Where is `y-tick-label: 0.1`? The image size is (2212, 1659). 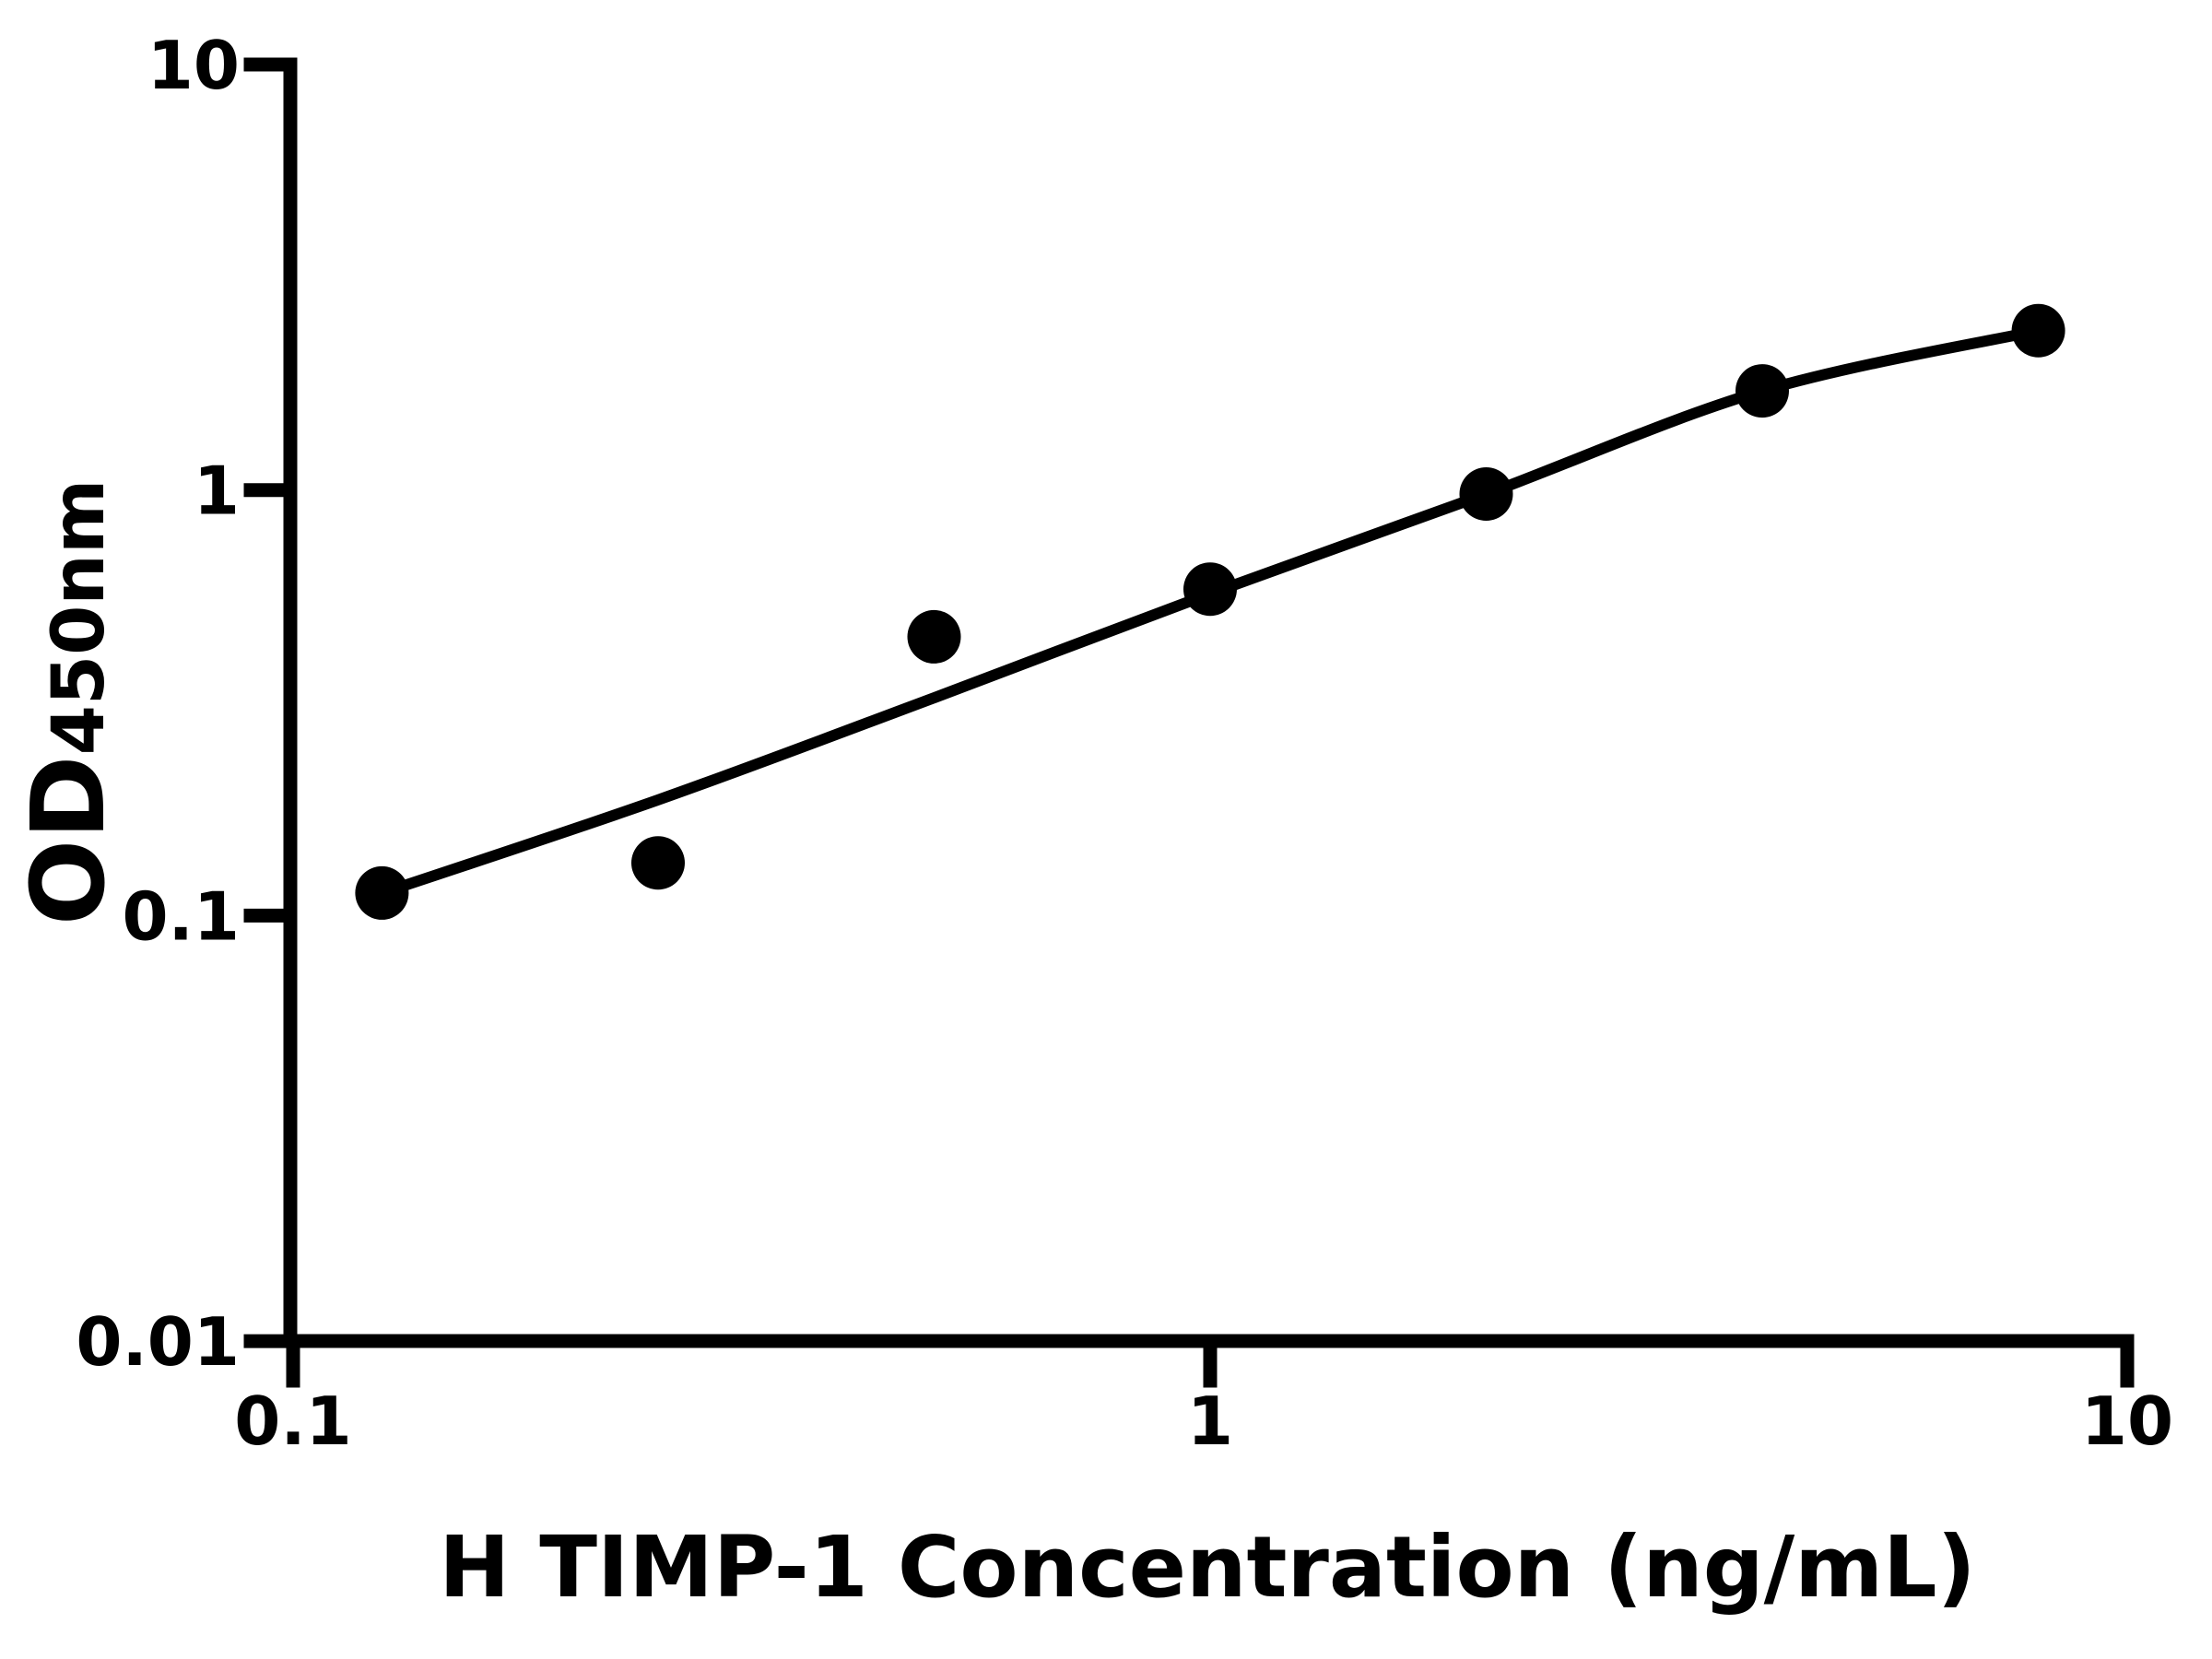 y-tick-label: 0.1 is located at coordinates (181, 916).